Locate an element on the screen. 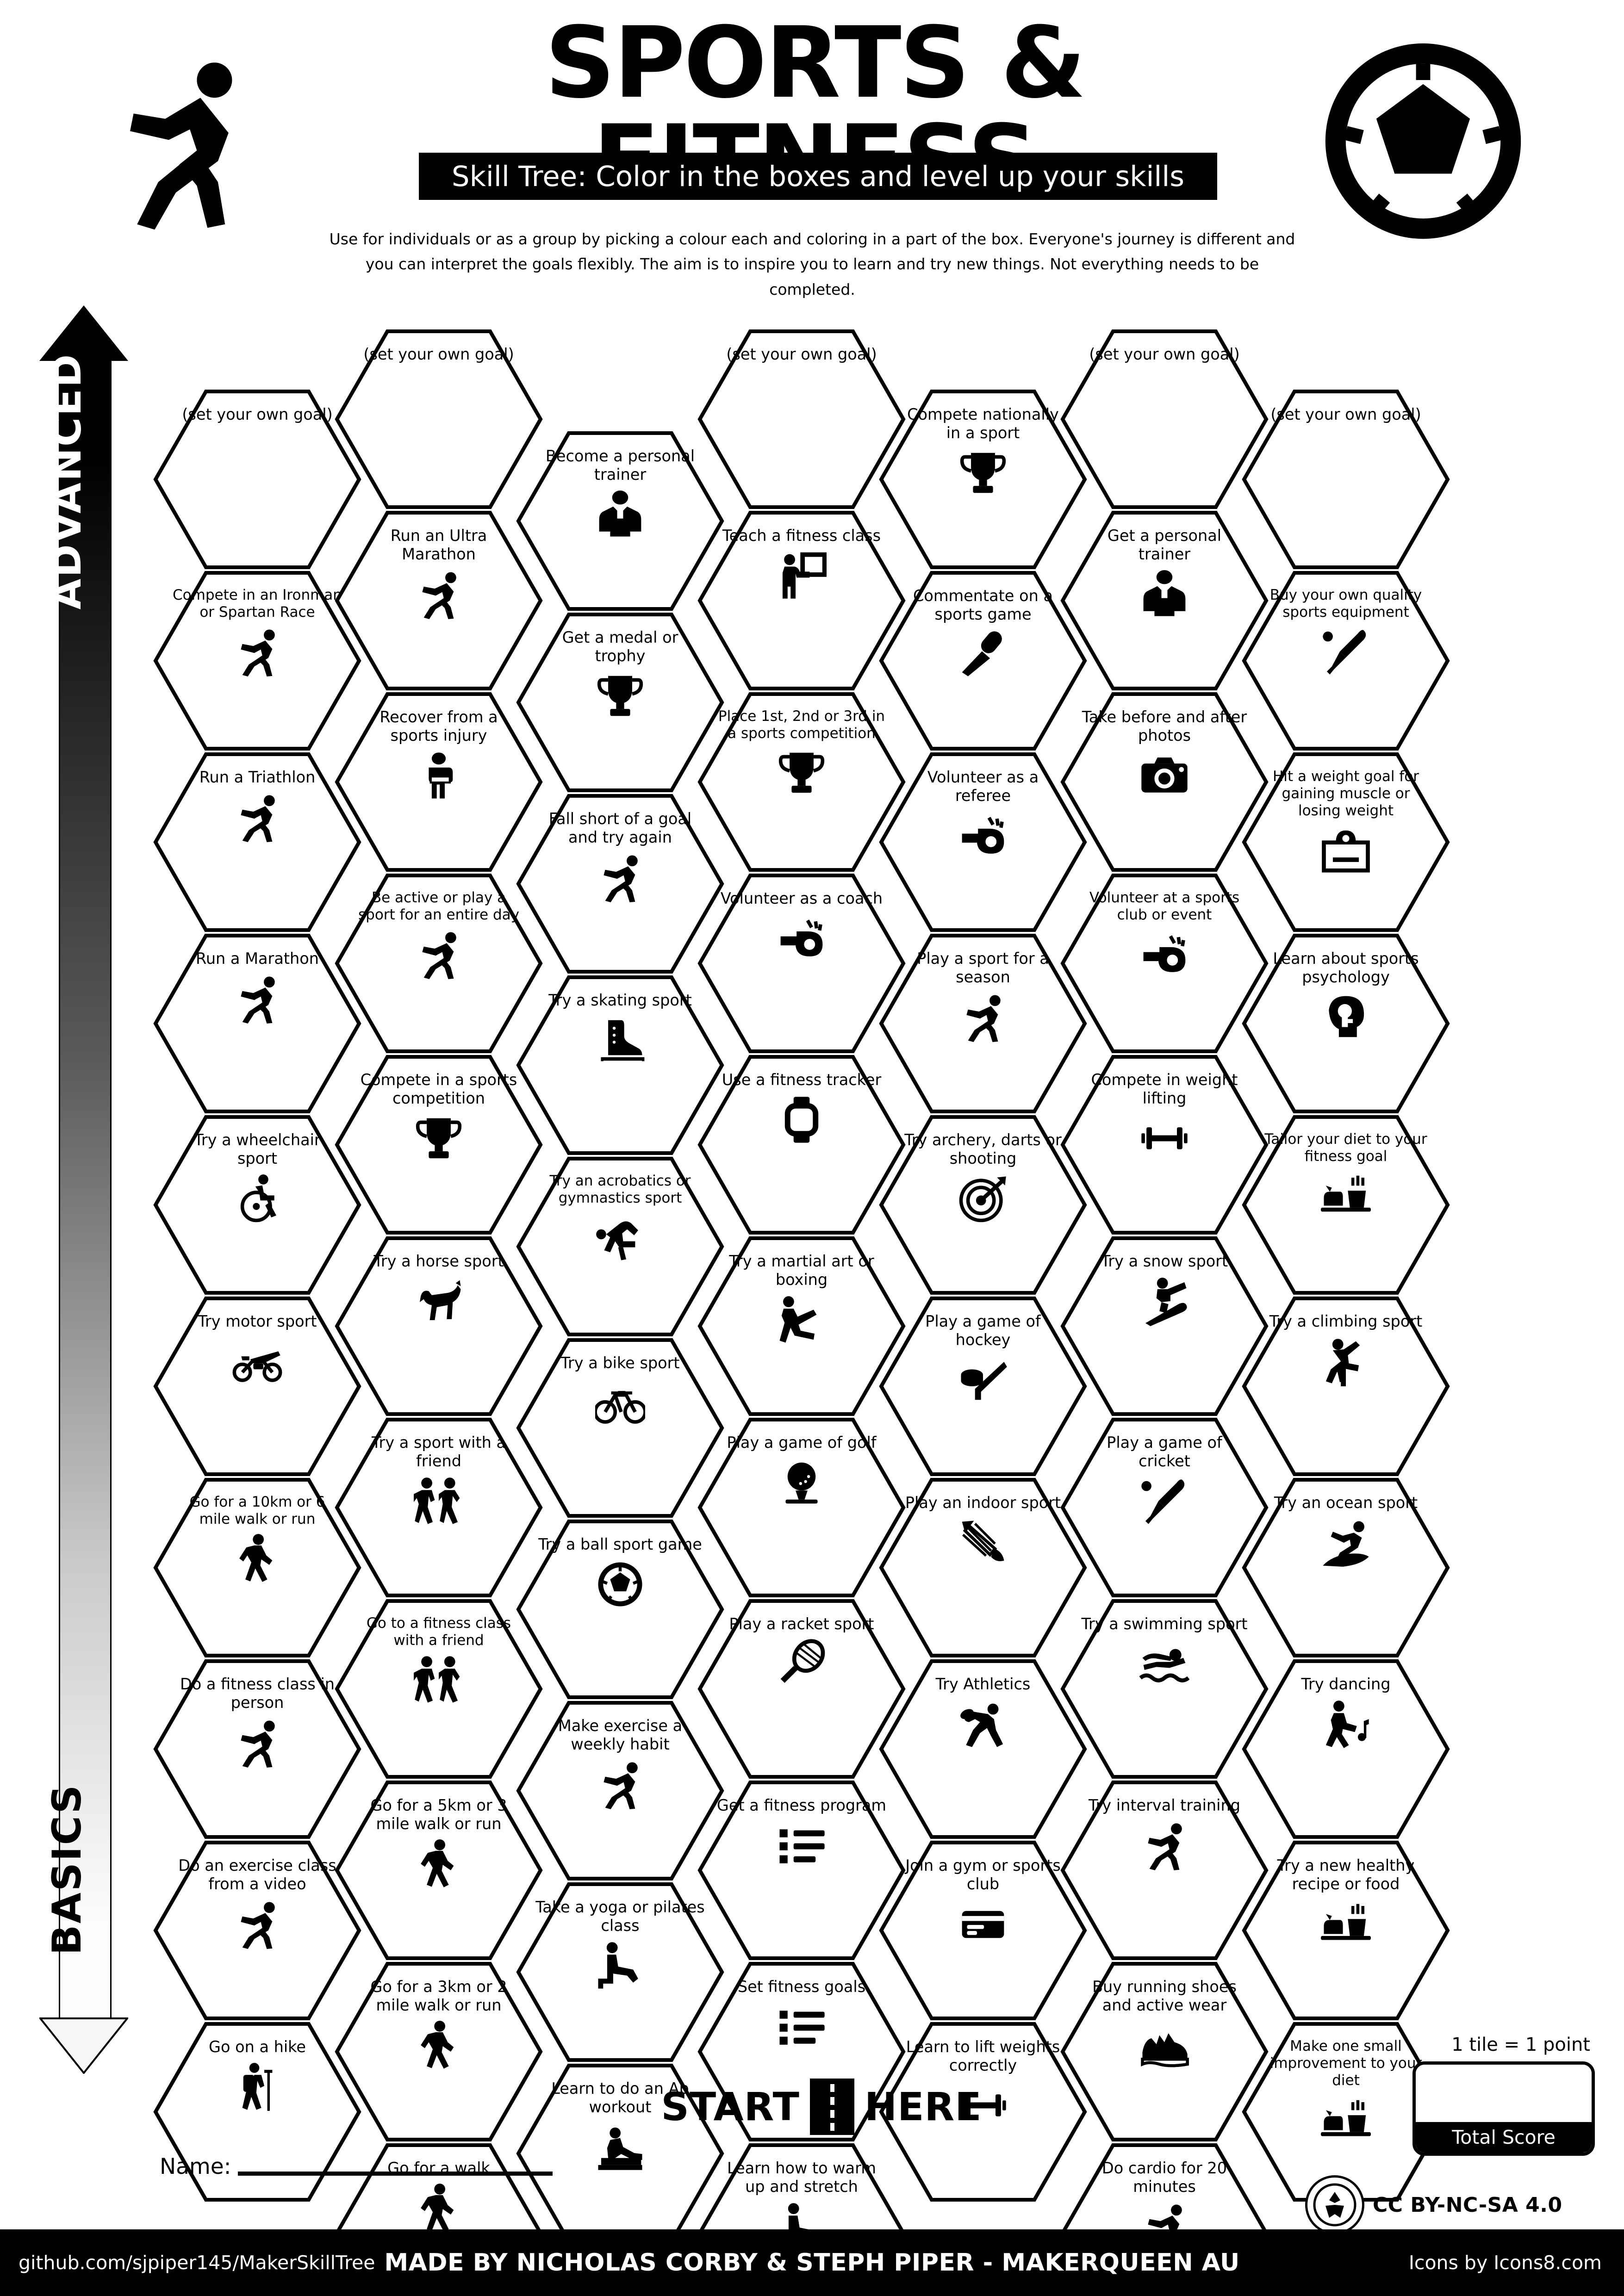 Image resolution: width=1624 pixels, height=2296 pixels. skill-tile: Try a bike sport is located at coordinates (620, 1428).